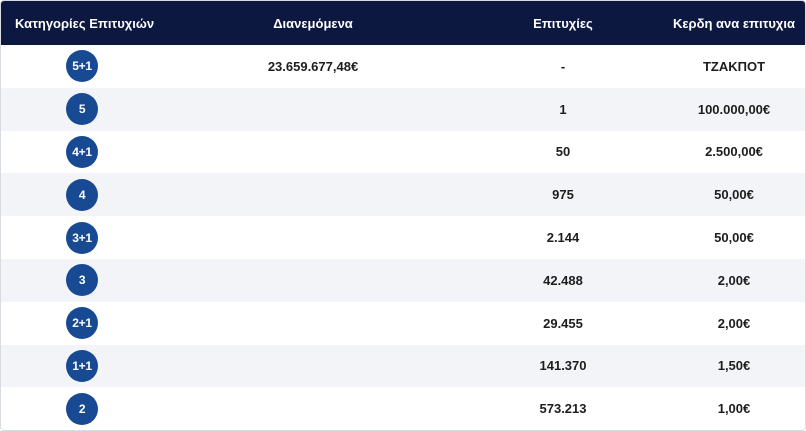 Image resolution: width=806 pixels, height=431 pixels. What do you see at coordinates (313, 66) in the screenshot?
I see `distributed-cell: 23.659.677,48€` at bounding box center [313, 66].